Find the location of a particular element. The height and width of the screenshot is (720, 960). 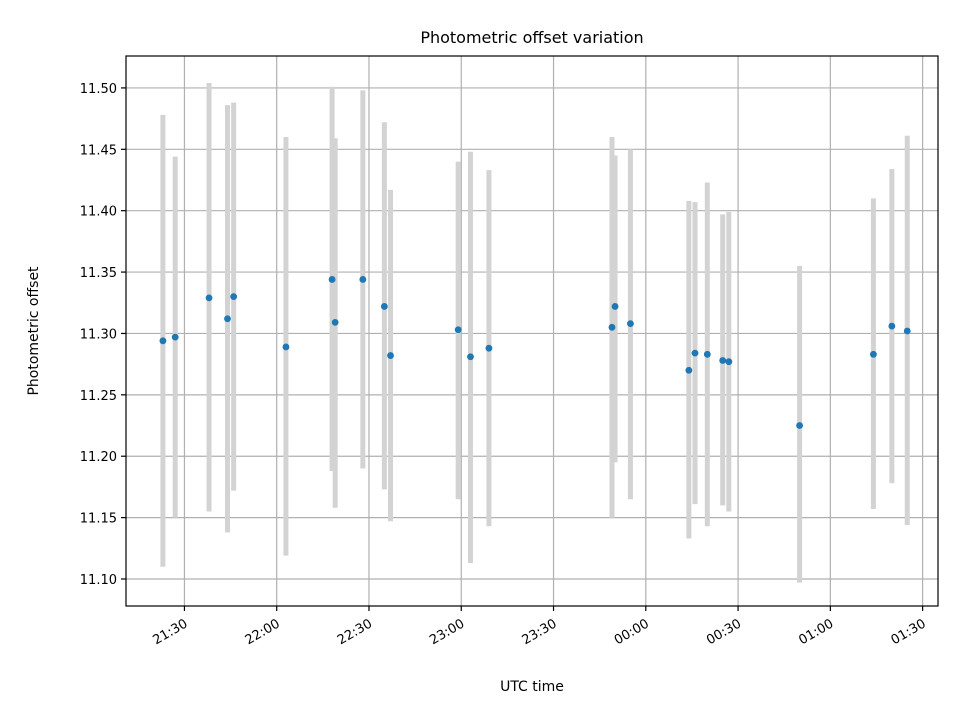

y-tick-label: 11.35 is located at coordinates (98, 273).